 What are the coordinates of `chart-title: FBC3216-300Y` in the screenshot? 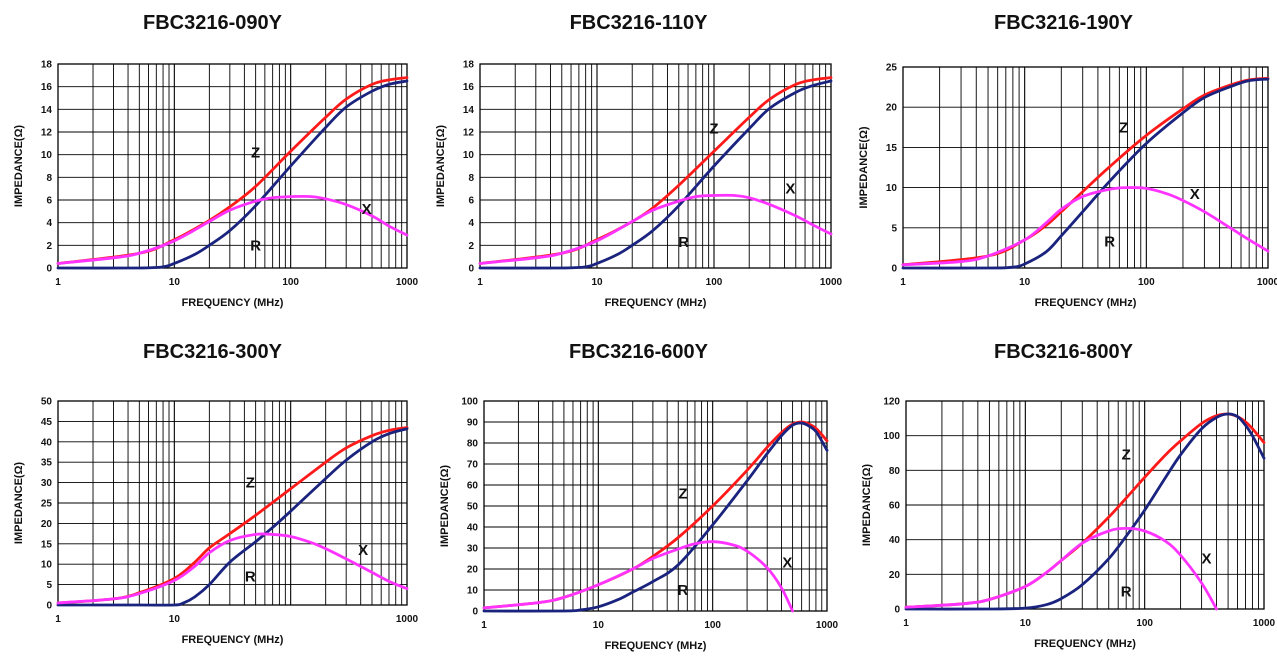 It's located at (212, 352).